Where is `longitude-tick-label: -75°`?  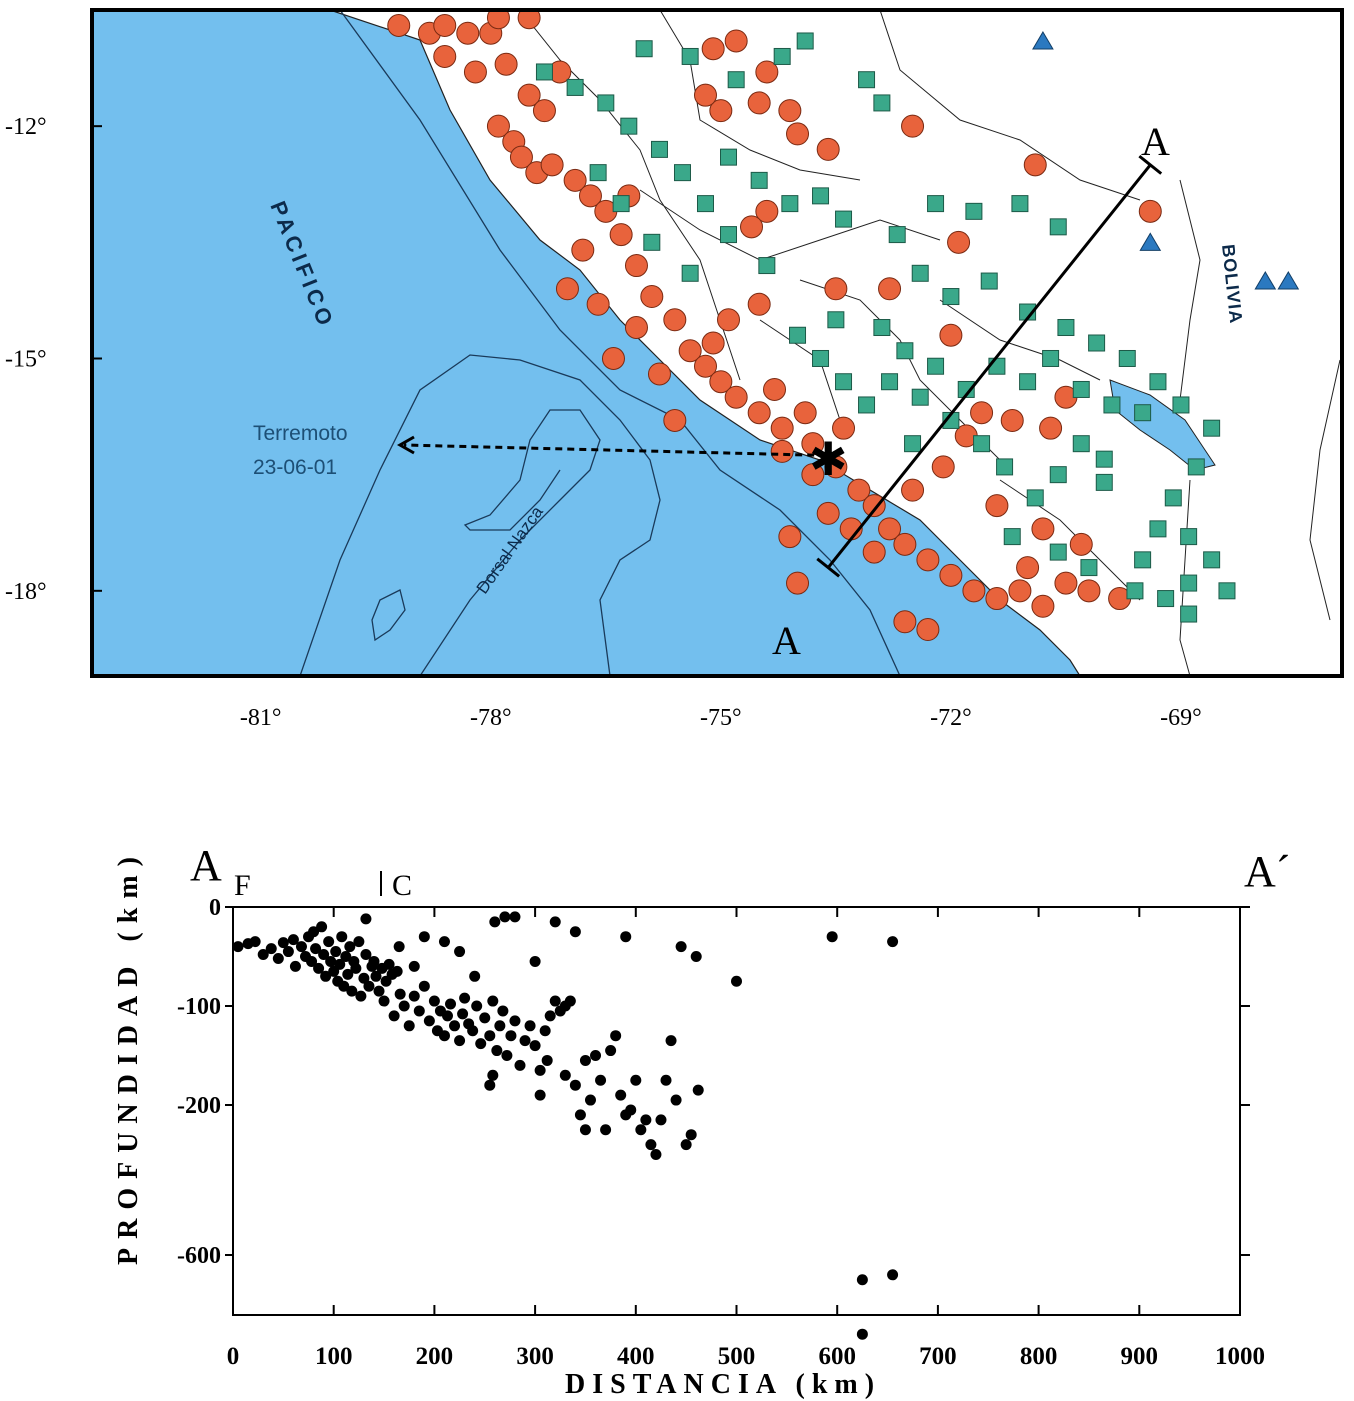 longitude-tick-label: -75° is located at coordinates (721, 718).